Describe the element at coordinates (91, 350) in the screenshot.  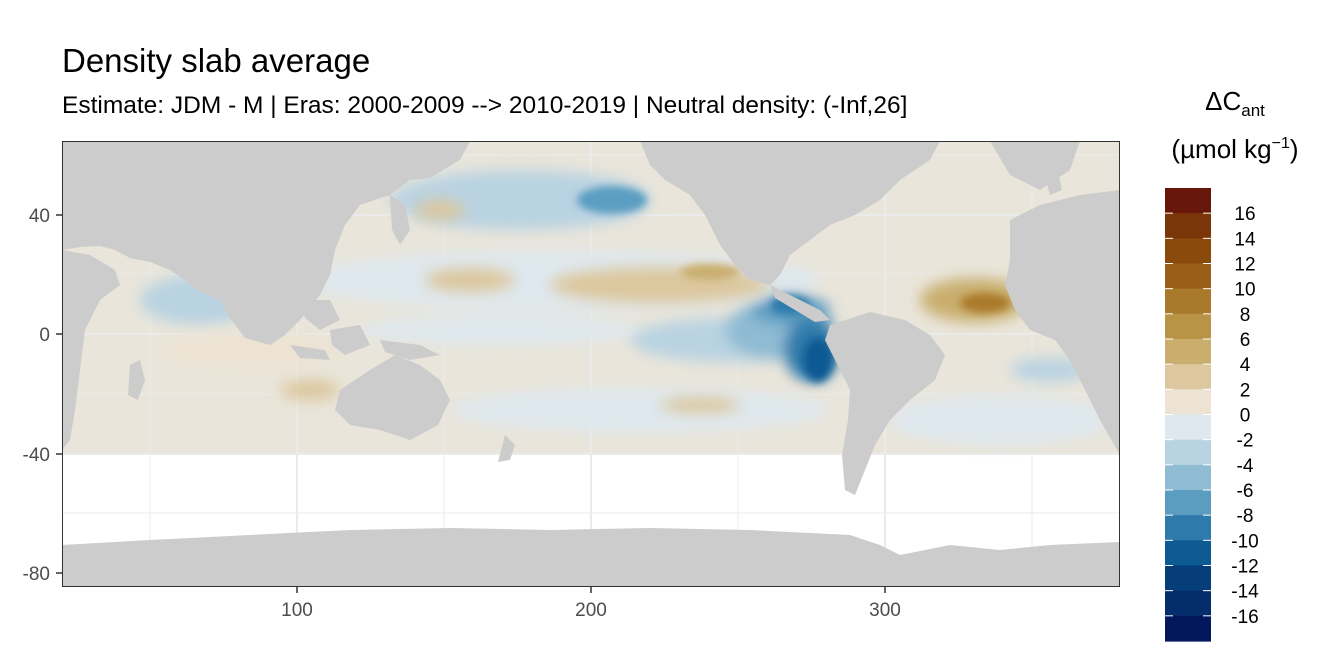
I see `land-africa-east` at that location.